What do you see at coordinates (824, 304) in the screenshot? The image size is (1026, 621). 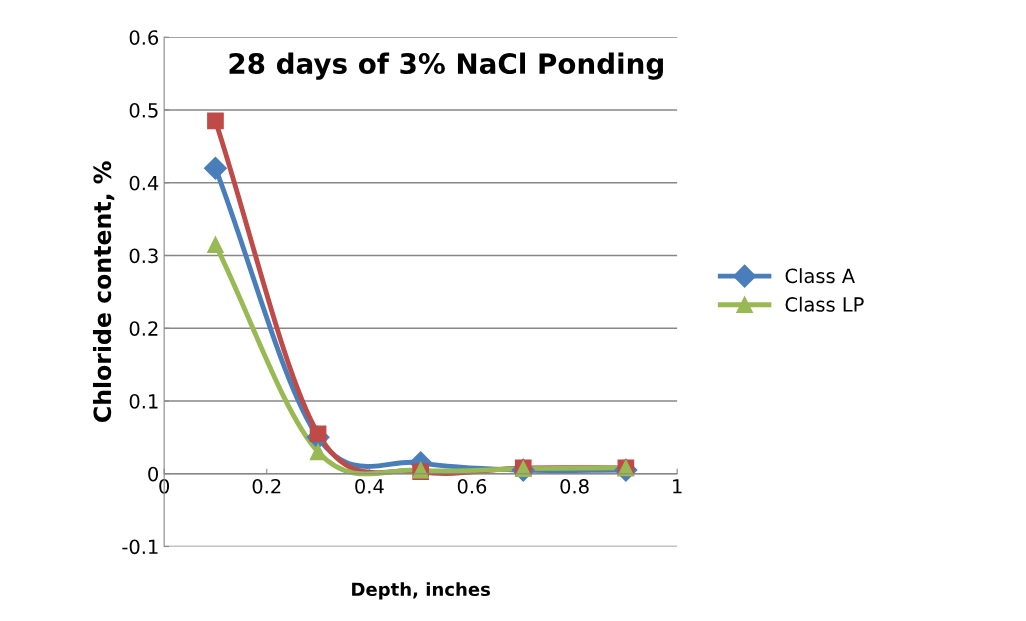 I see `legend-label: Class LP` at bounding box center [824, 304].